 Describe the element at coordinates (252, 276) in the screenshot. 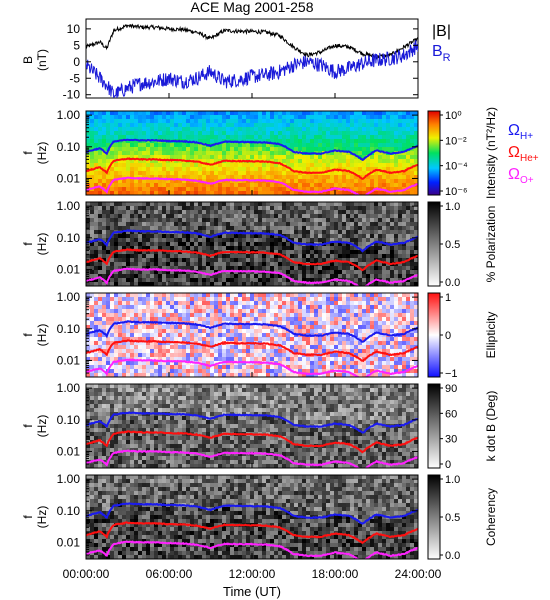

I see `gyrofrequency-oplus-line` at that location.